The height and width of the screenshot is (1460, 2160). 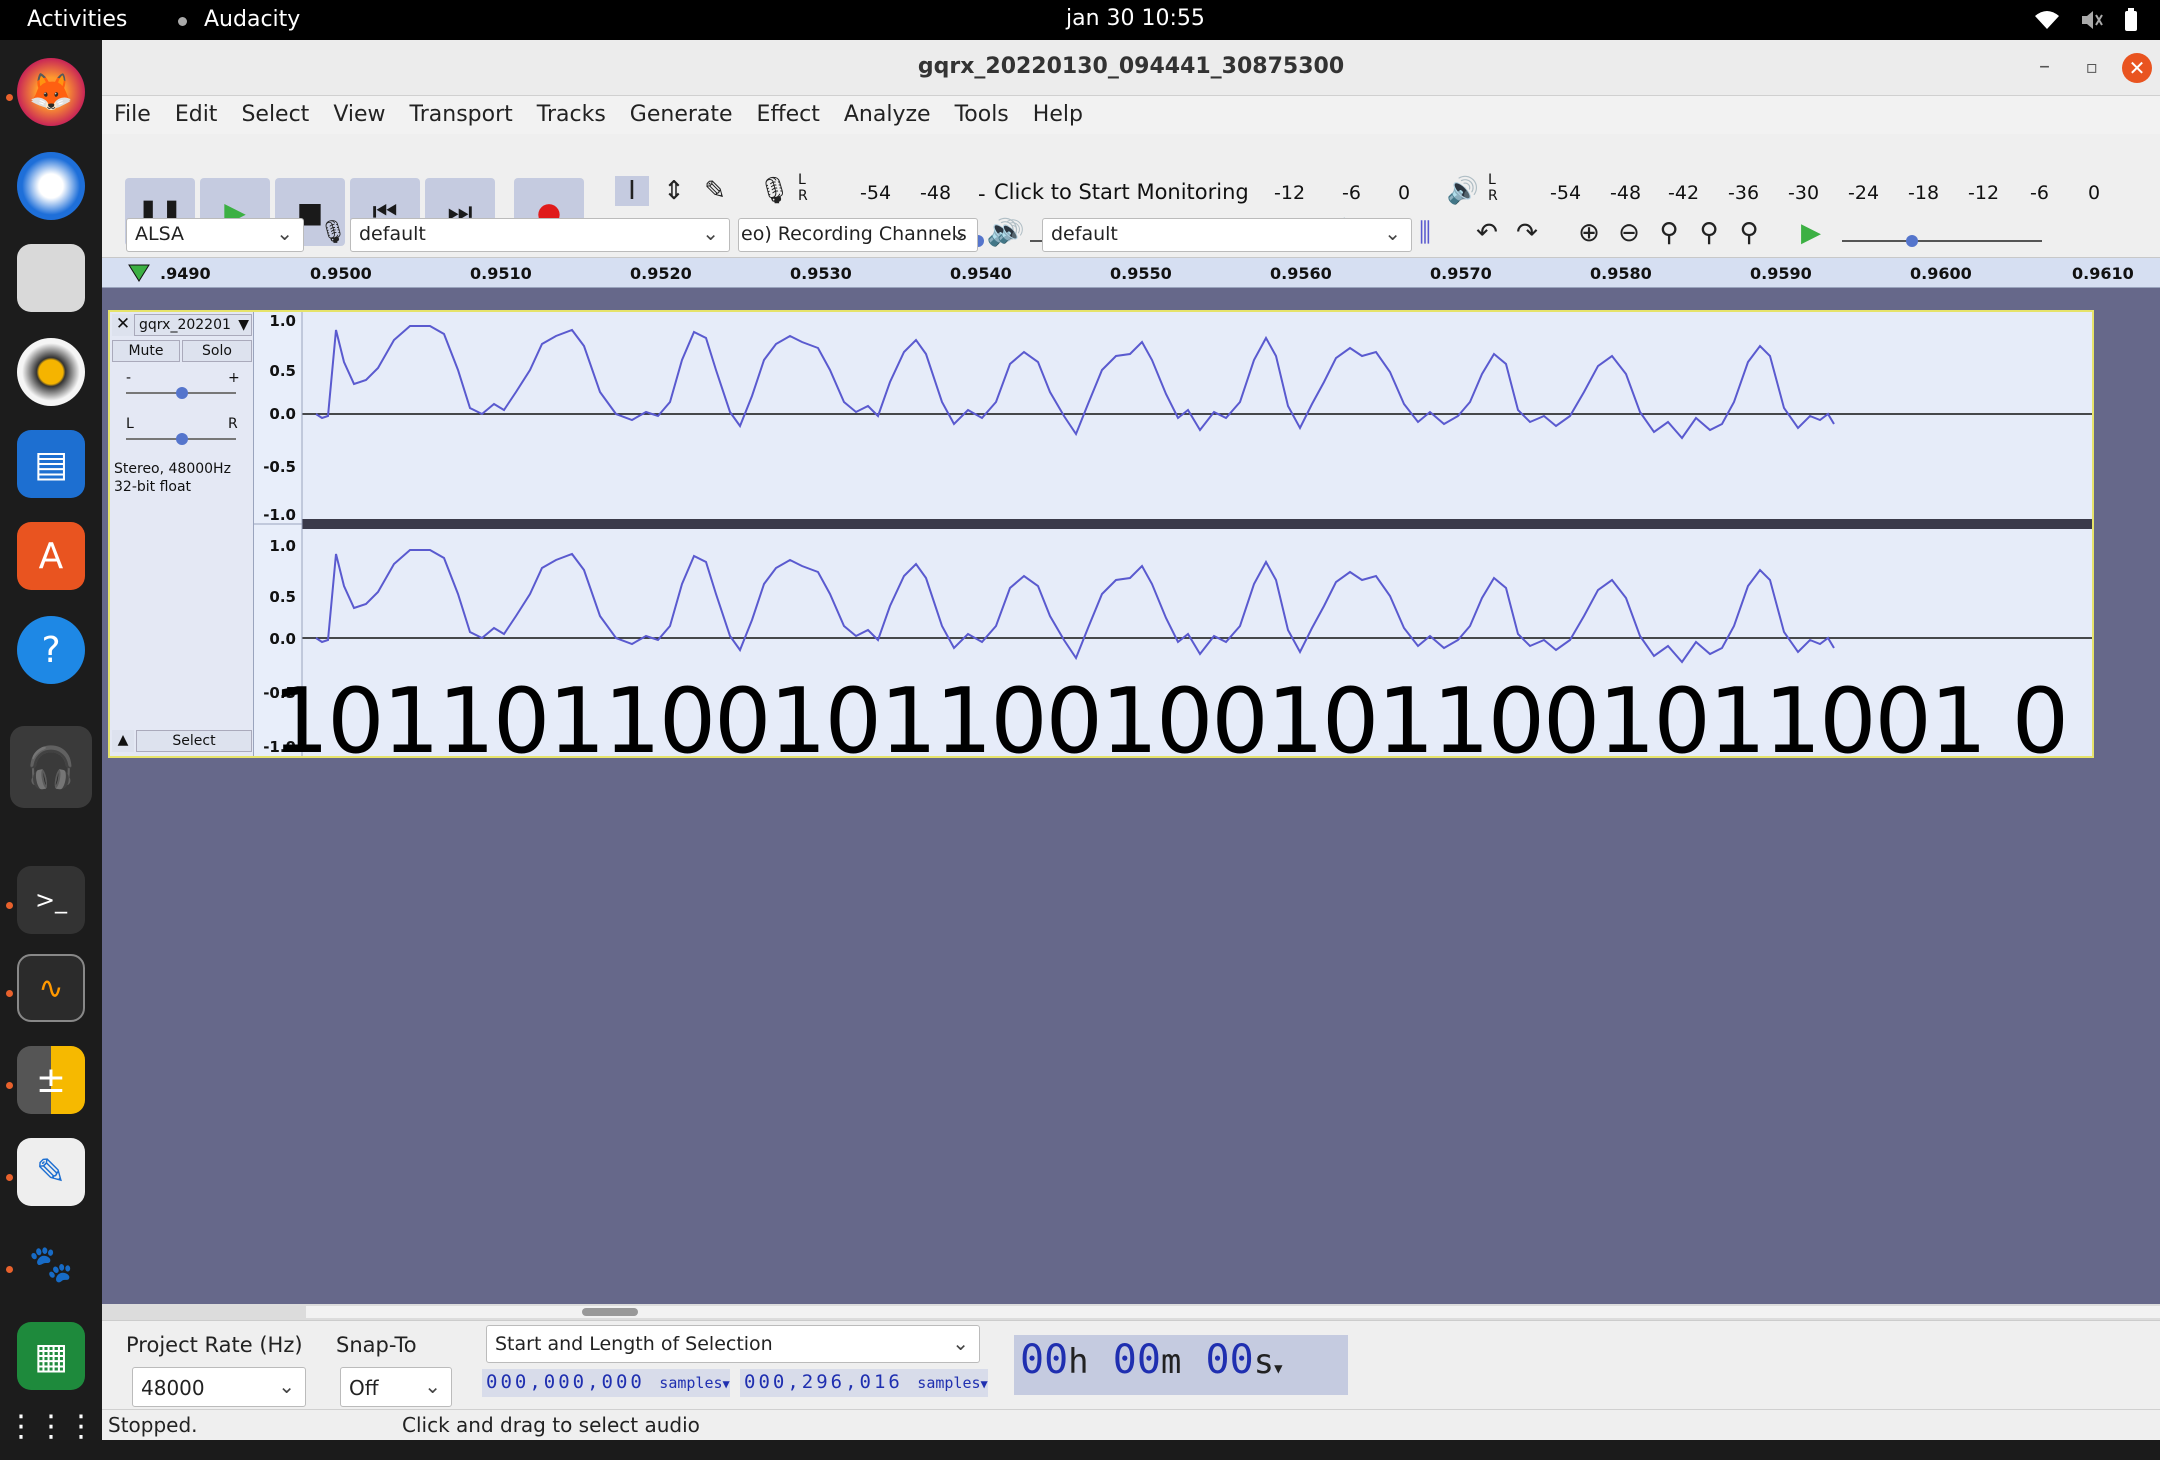 I want to click on activities-button: Activities, so click(x=77, y=19).